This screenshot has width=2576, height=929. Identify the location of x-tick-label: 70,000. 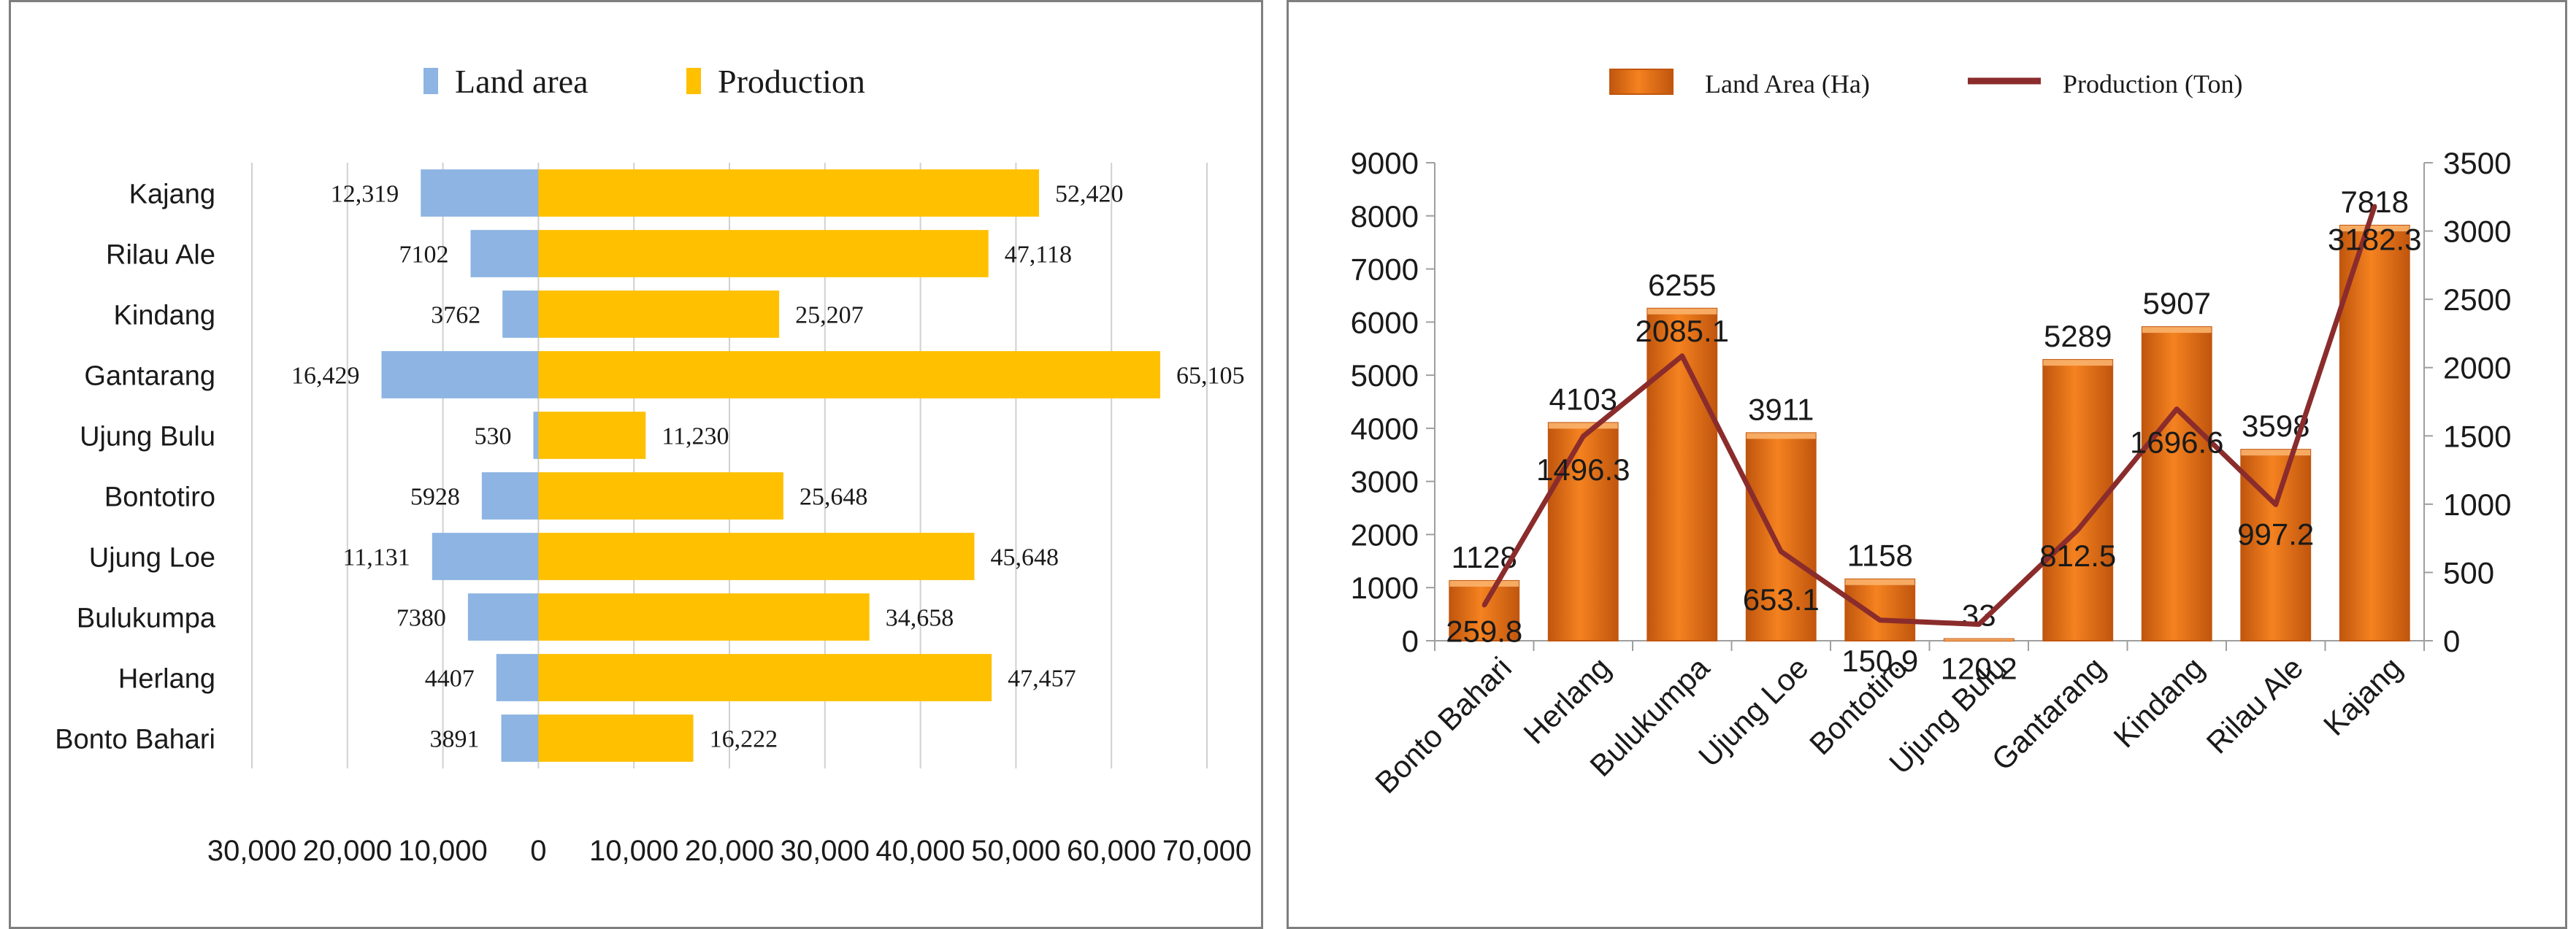
(1206, 851).